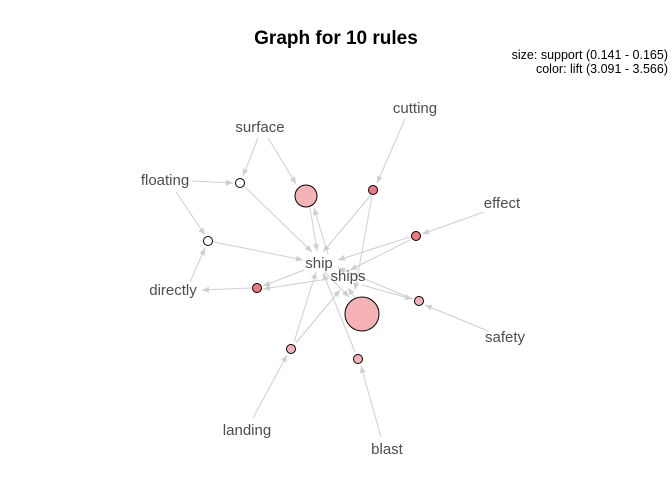  Describe the element at coordinates (318, 316) in the screenshot. I see `edge-r10-ships` at that location.